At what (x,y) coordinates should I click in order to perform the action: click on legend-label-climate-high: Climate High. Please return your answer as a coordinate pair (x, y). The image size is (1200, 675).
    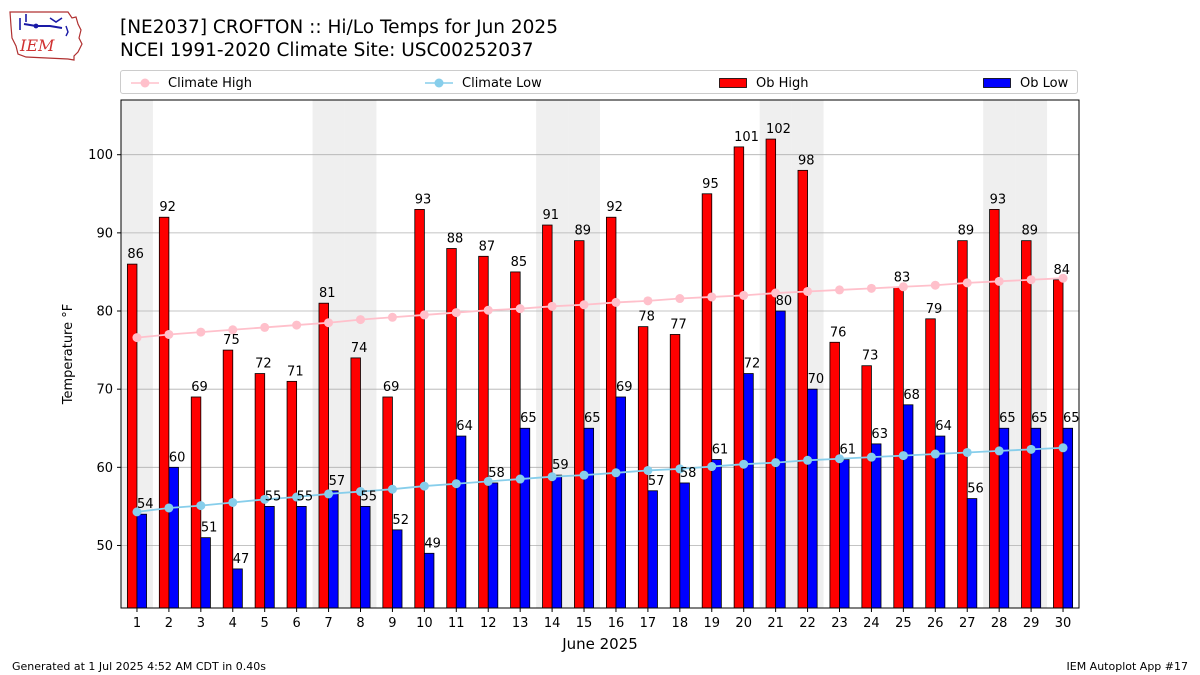
    Looking at the image, I should click on (210, 83).